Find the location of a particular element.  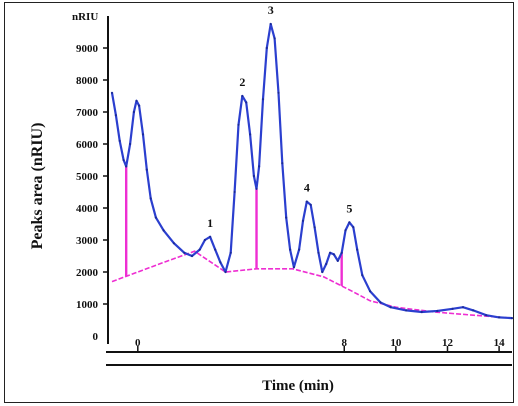

y-unit-label: nRIU is located at coordinates (85, 17).